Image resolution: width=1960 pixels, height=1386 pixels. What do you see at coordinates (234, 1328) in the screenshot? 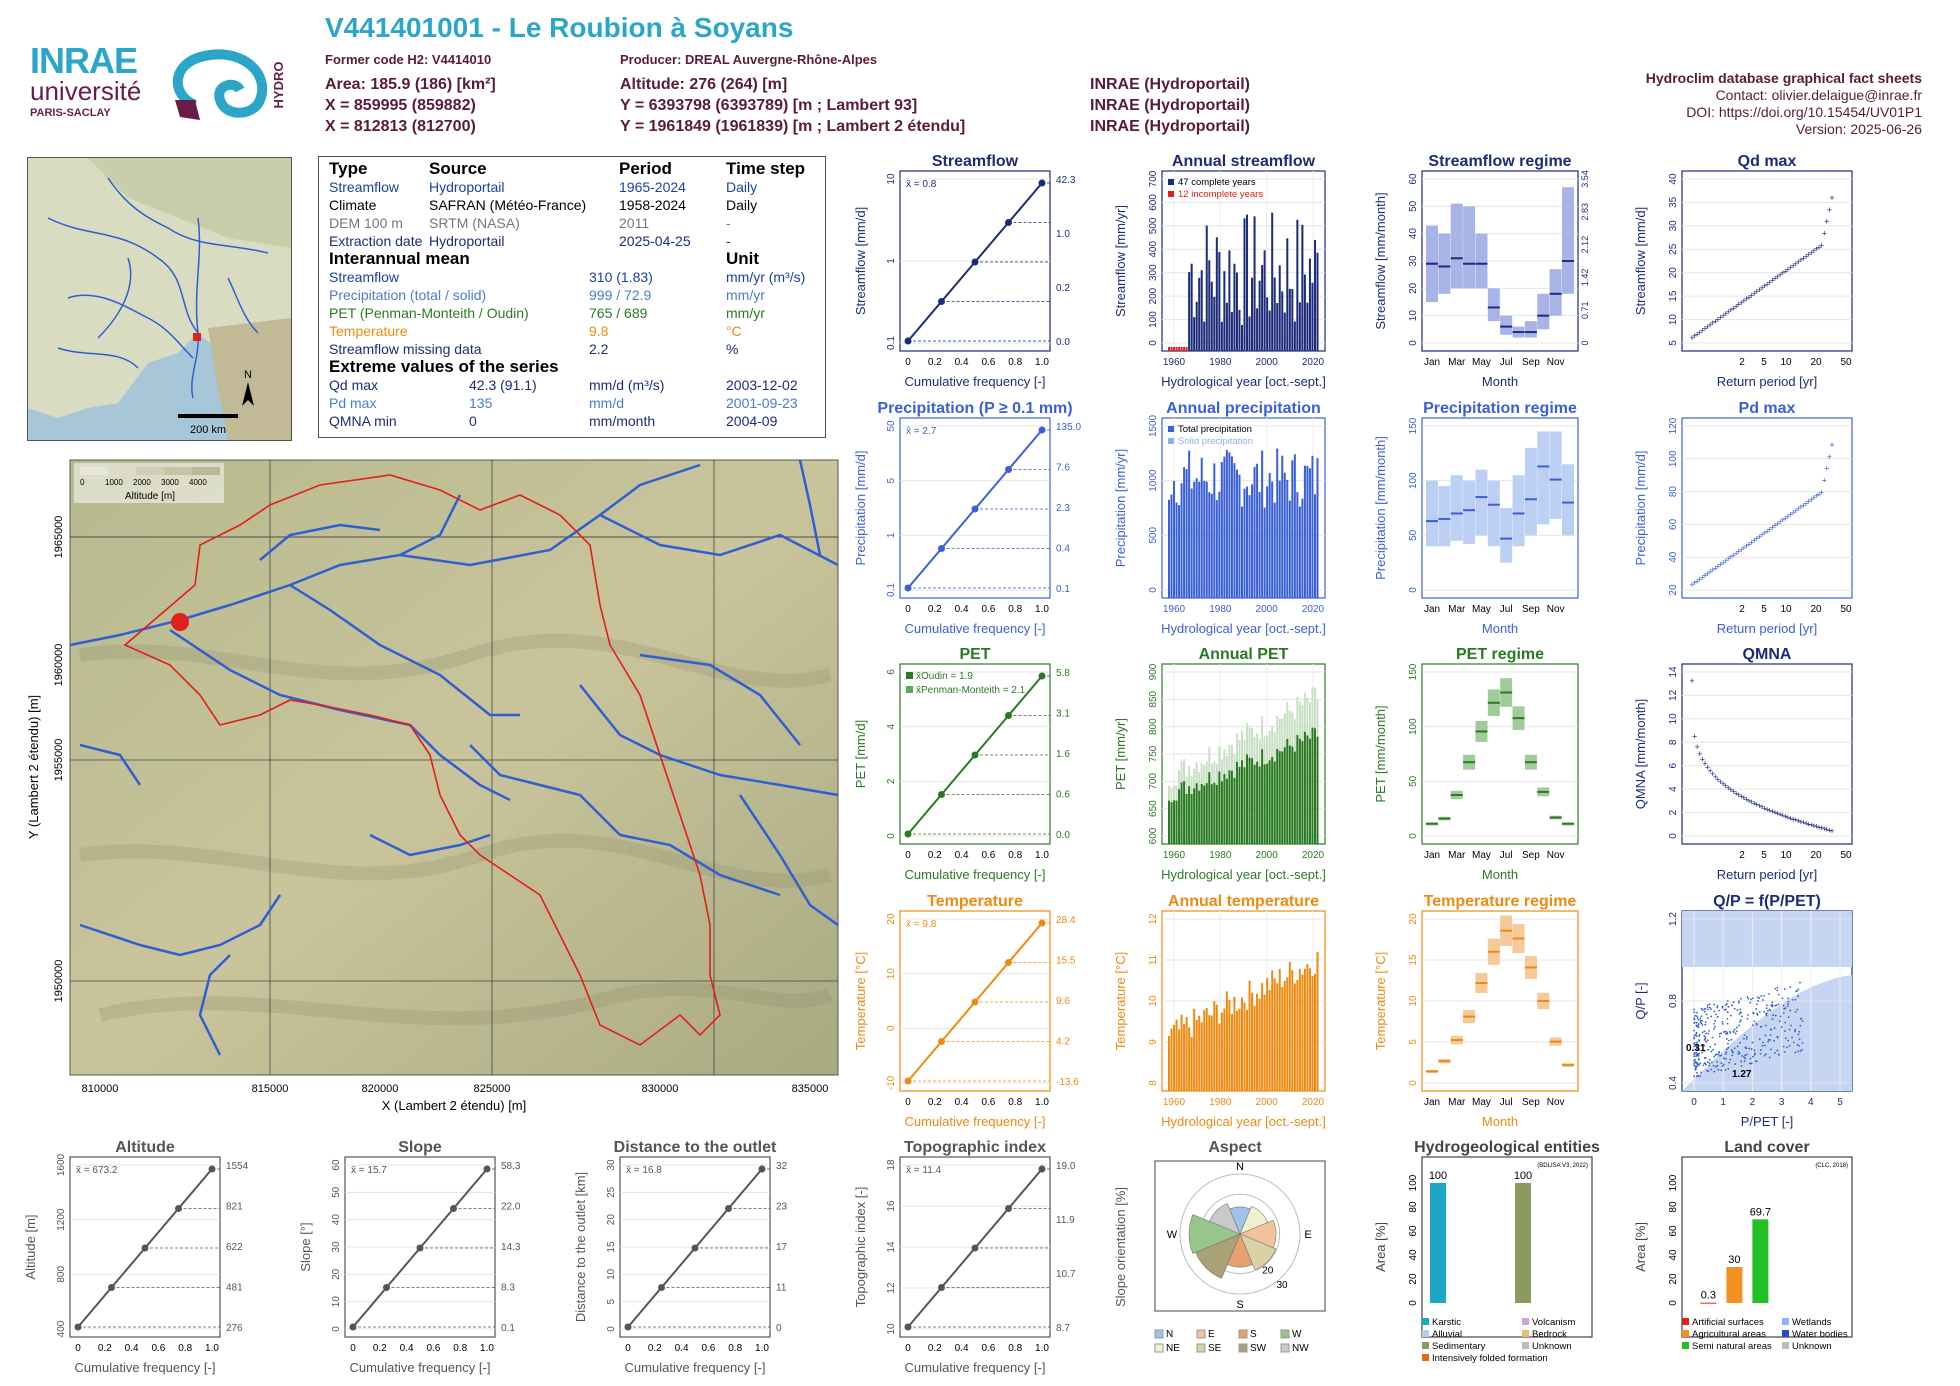
I see `right-tick: 276` at bounding box center [234, 1328].